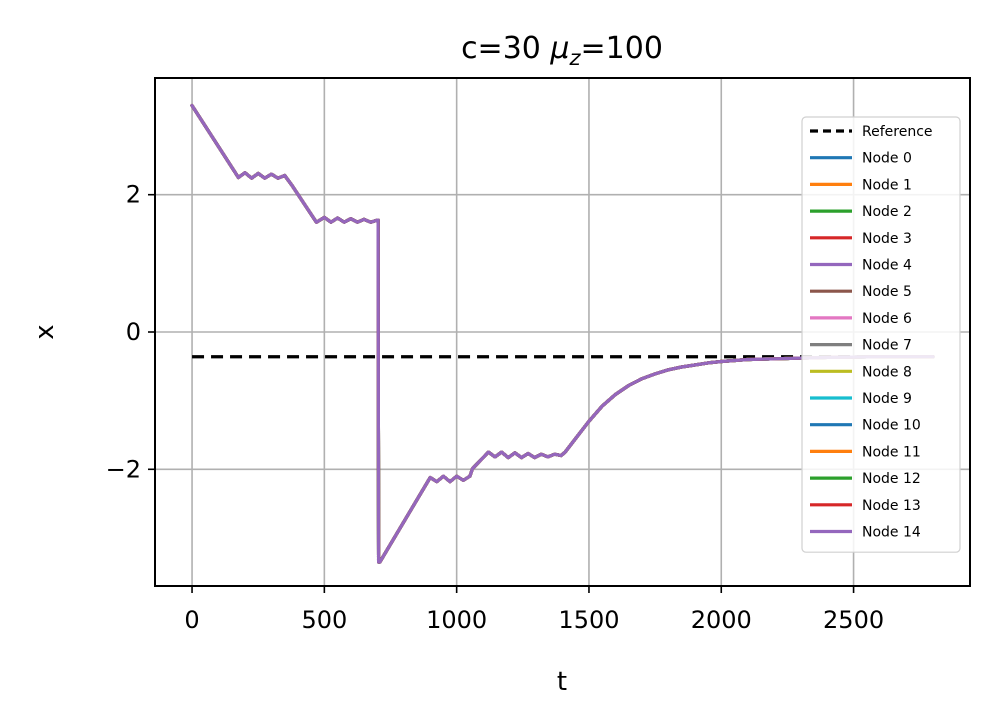 The height and width of the screenshot is (724, 996). Describe the element at coordinates (887, 239) in the screenshot. I see `legend-label: Node 3` at that location.